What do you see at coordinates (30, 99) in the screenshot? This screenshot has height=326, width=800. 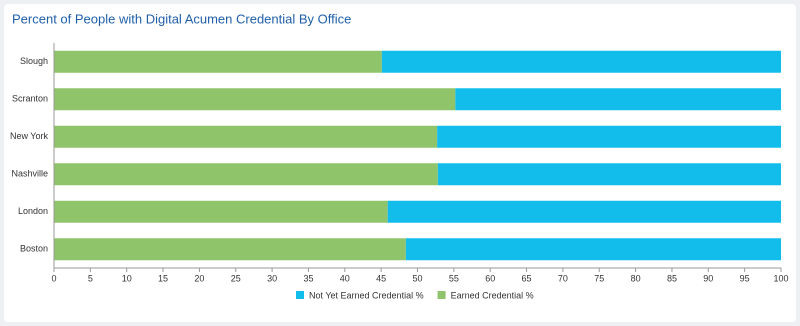 I see `y-tick-label: Scranton` at bounding box center [30, 99].